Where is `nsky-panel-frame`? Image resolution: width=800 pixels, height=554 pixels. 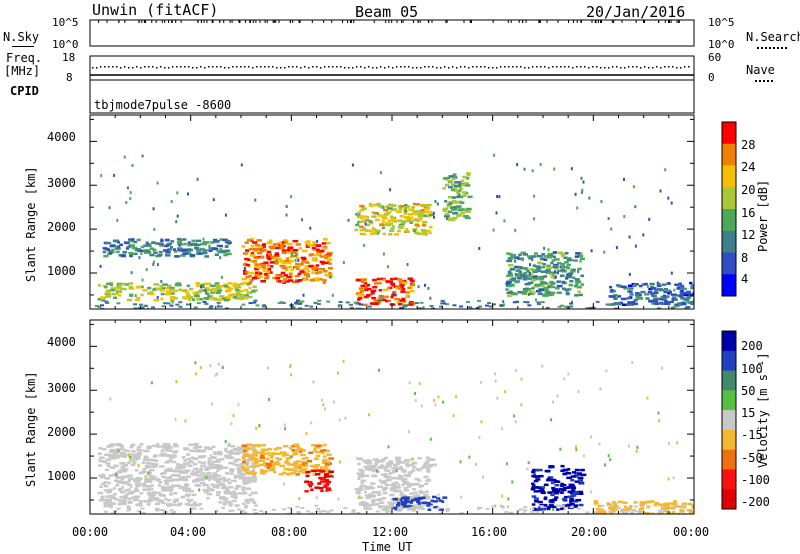
nsky-panel-frame is located at coordinates (392, 33).